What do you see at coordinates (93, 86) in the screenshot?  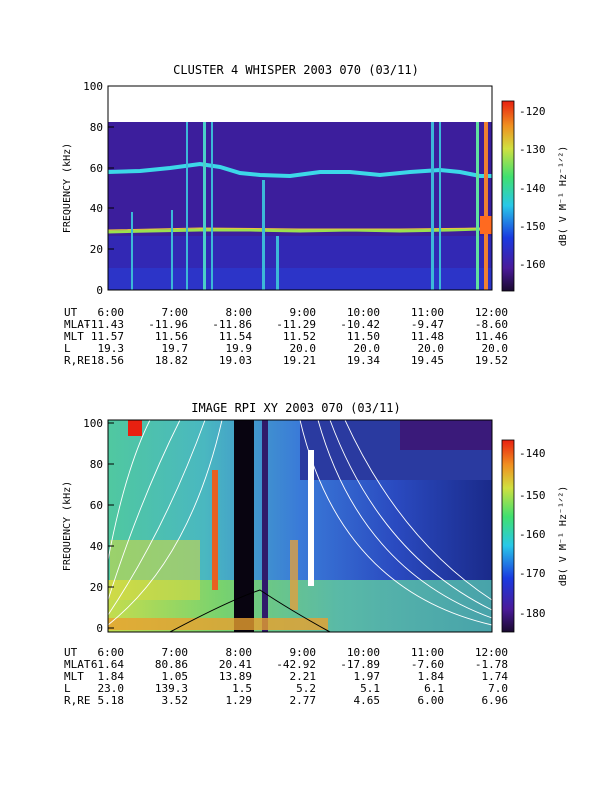 I see `ytick-label: 100` at bounding box center [93, 86].